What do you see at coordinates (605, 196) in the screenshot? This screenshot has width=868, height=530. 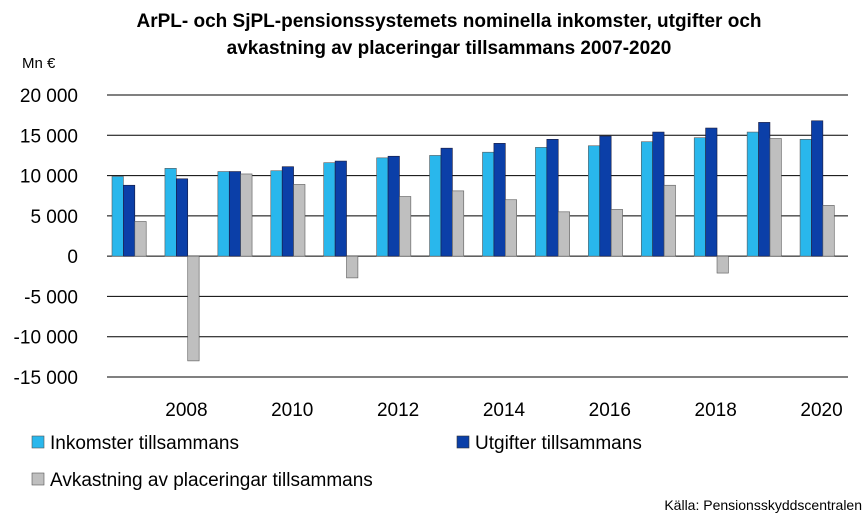 I see `bar-utgifter-tillsammans-2016` at bounding box center [605, 196].